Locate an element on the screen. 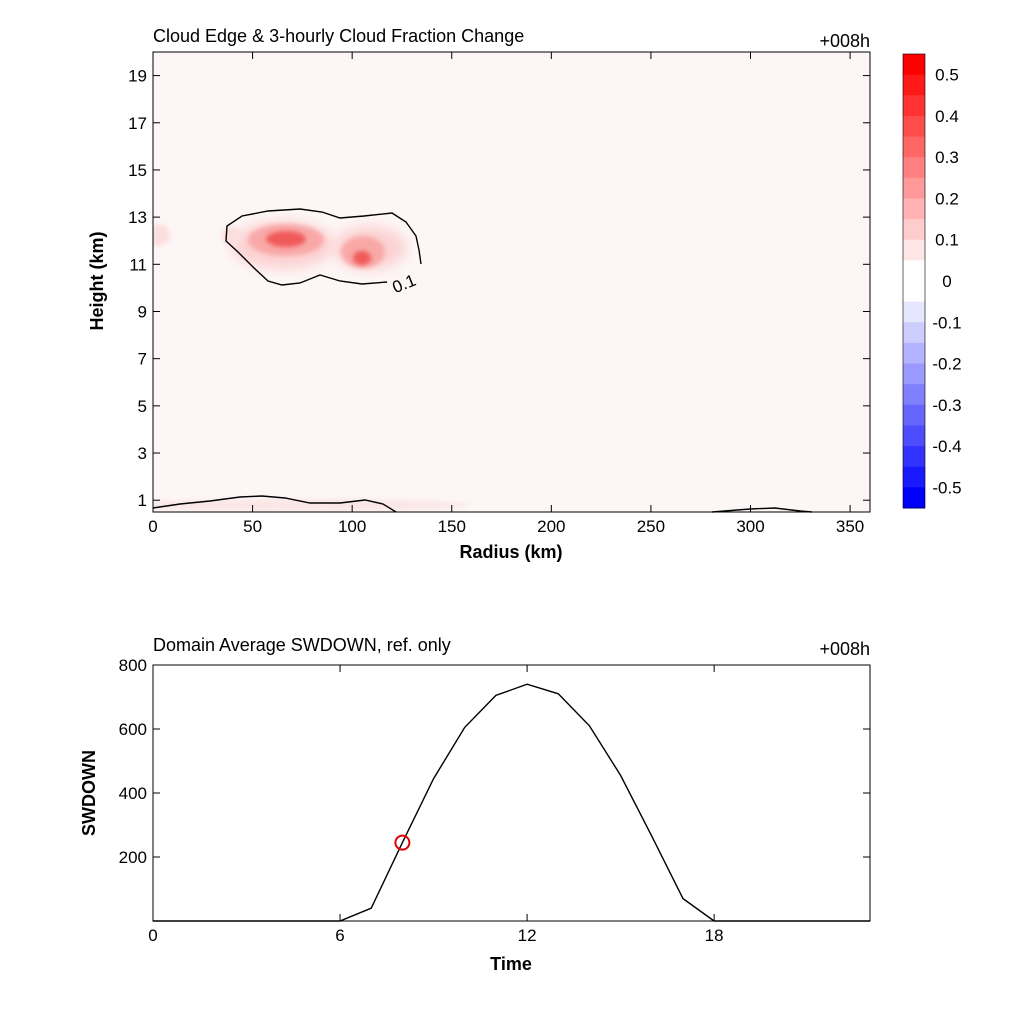 This screenshot has height=1024, width=1024. colorbar-label: 0.4 is located at coordinates (947, 116).